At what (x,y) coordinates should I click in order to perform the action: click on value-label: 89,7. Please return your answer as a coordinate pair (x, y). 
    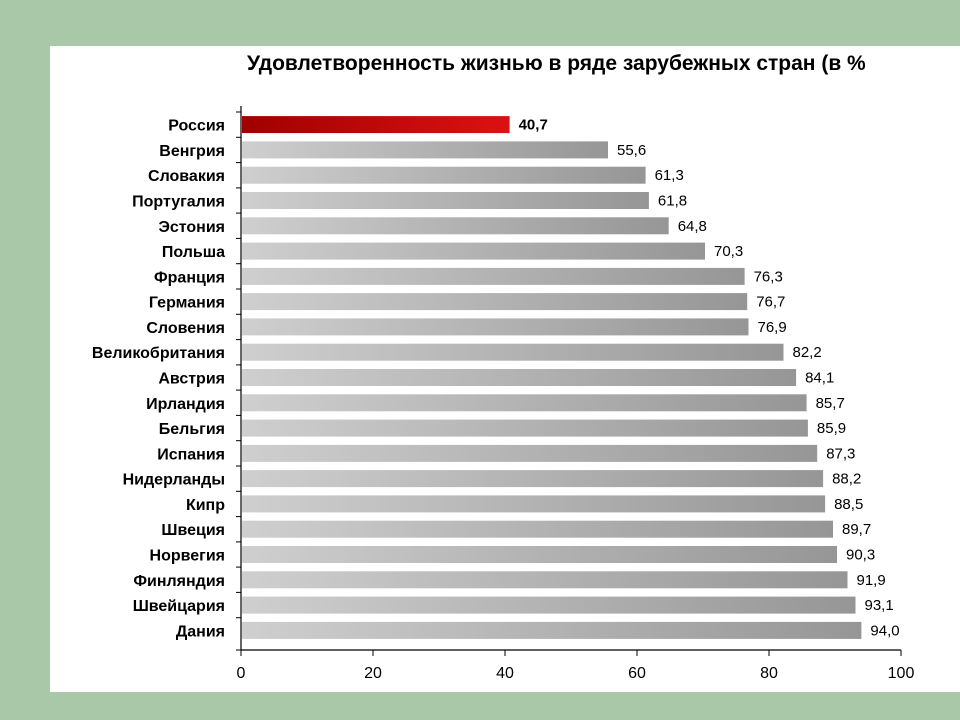
    Looking at the image, I should click on (856, 529).